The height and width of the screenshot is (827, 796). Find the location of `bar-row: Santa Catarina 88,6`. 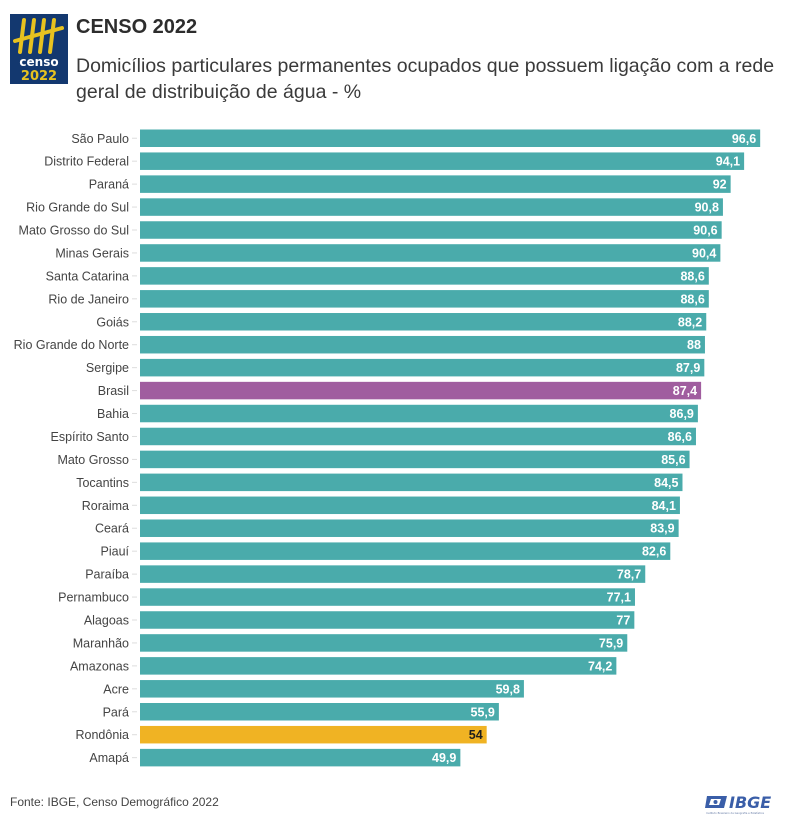

bar-row: Santa Catarina 88,6 is located at coordinates (377, 276).